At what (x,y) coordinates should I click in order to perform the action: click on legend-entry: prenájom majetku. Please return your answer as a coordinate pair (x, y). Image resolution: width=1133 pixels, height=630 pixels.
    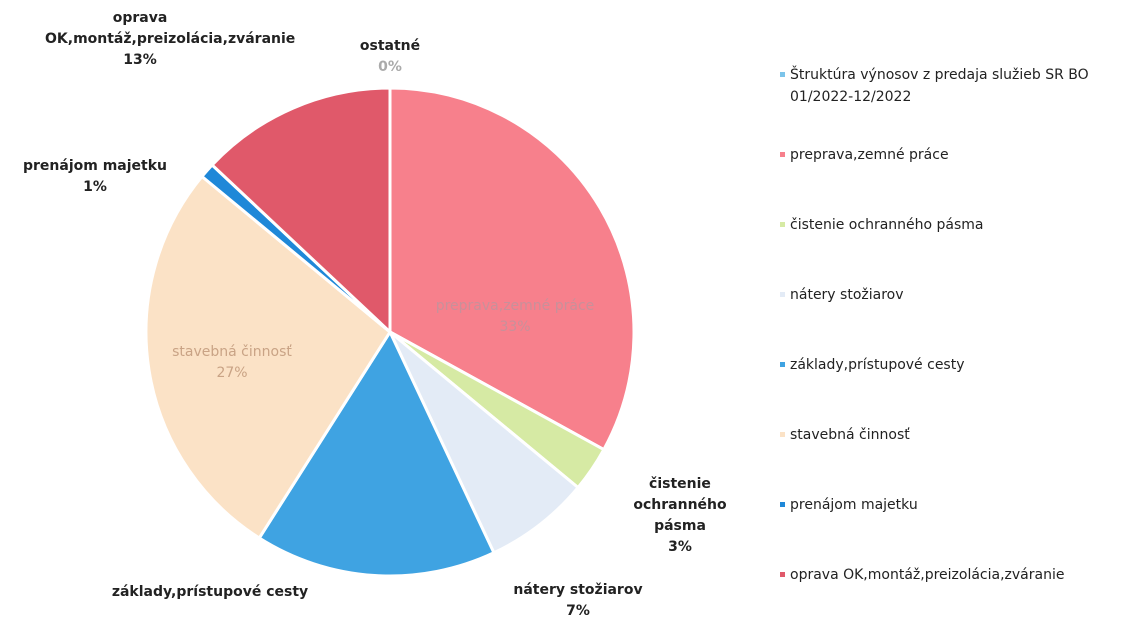
    Looking at the image, I should click on (955, 505).